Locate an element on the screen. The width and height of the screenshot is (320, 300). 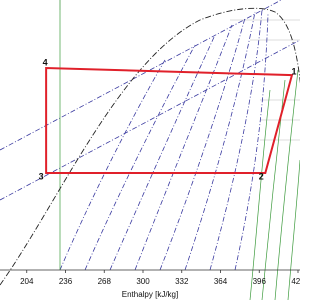
x-tick-label: 204 is located at coordinates (27, 281).